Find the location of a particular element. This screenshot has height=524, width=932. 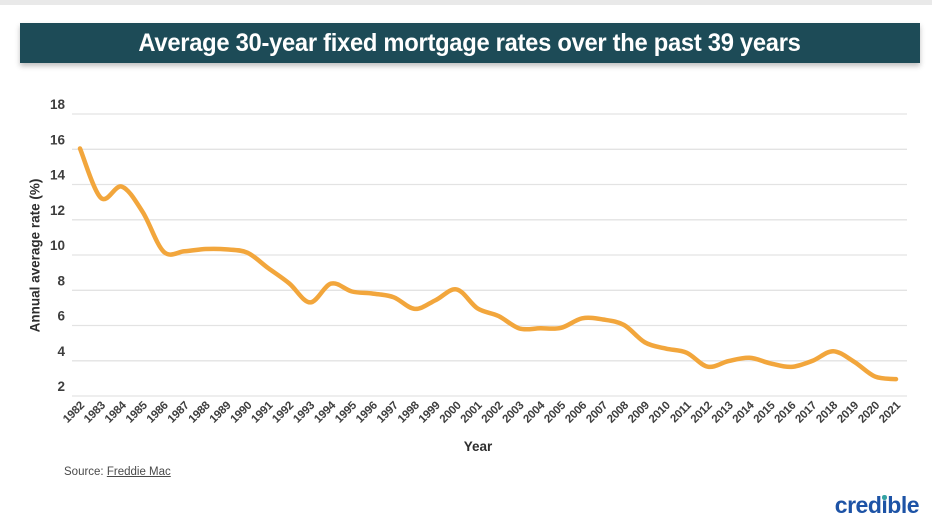

logo-dotless-i: ı is located at coordinates (884, 505).